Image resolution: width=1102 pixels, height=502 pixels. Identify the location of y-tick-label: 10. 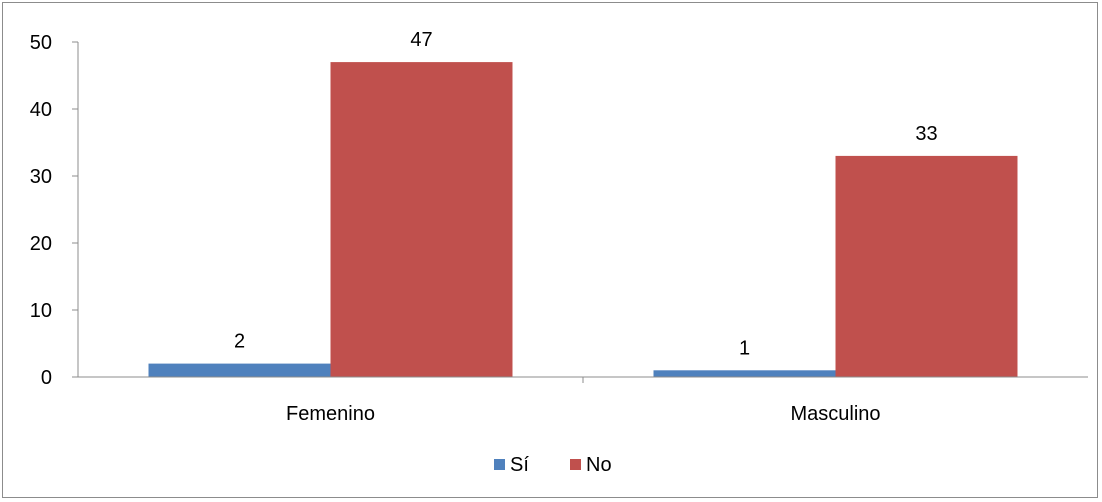
(41, 311).